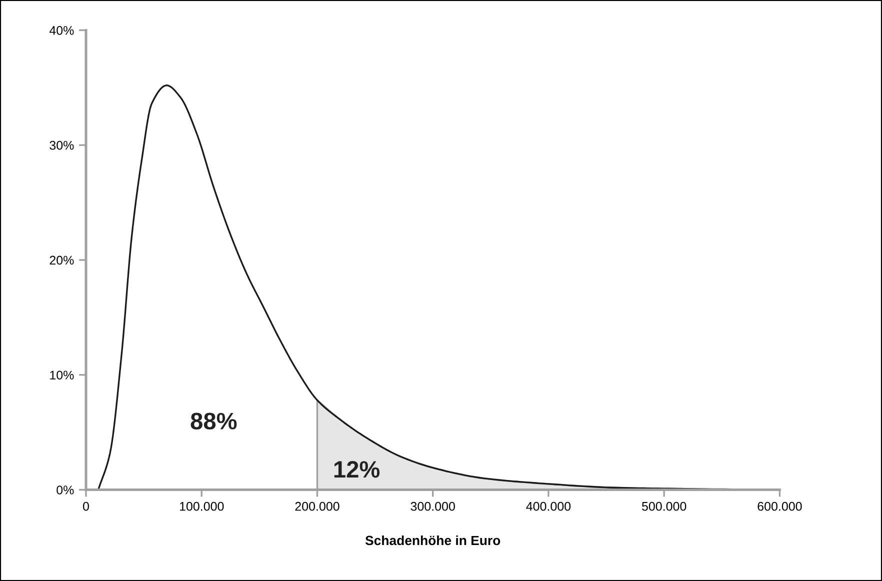 The height and width of the screenshot is (581, 882). Describe the element at coordinates (548, 506) in the screenshot. I see `x-tick-label: 400.000` at that location.